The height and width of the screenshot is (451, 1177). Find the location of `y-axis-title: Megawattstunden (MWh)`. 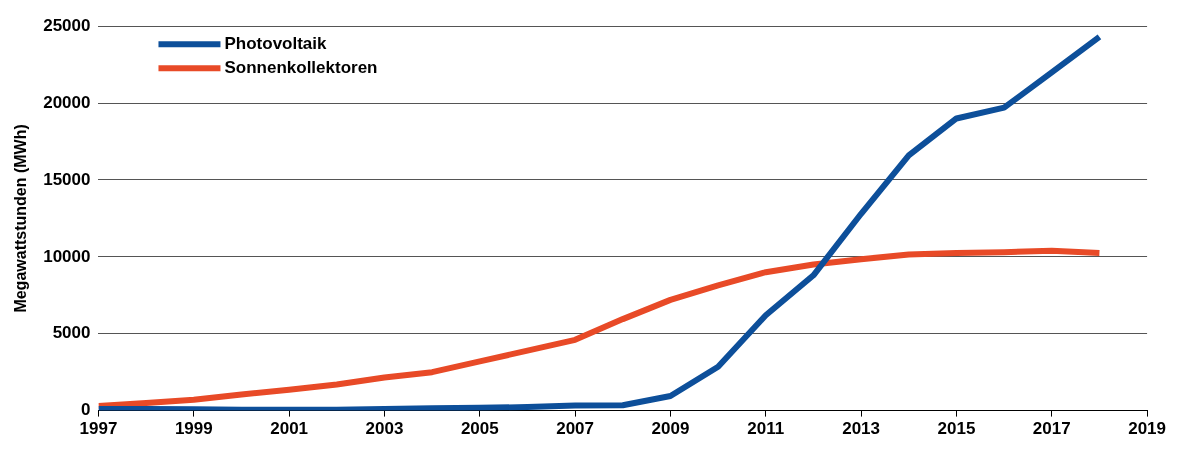

y-axis-title: Megawattstunden (MWh) is located at coordinates (21, 218).